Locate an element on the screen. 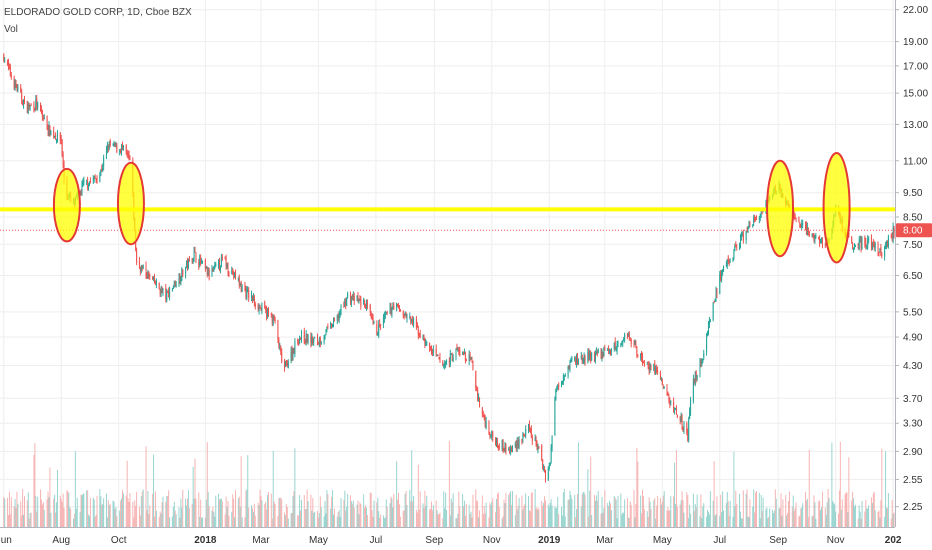 This screenshot has height=550, width=932. volume-indicator-label: Vol is located at coordinates (11, 29).